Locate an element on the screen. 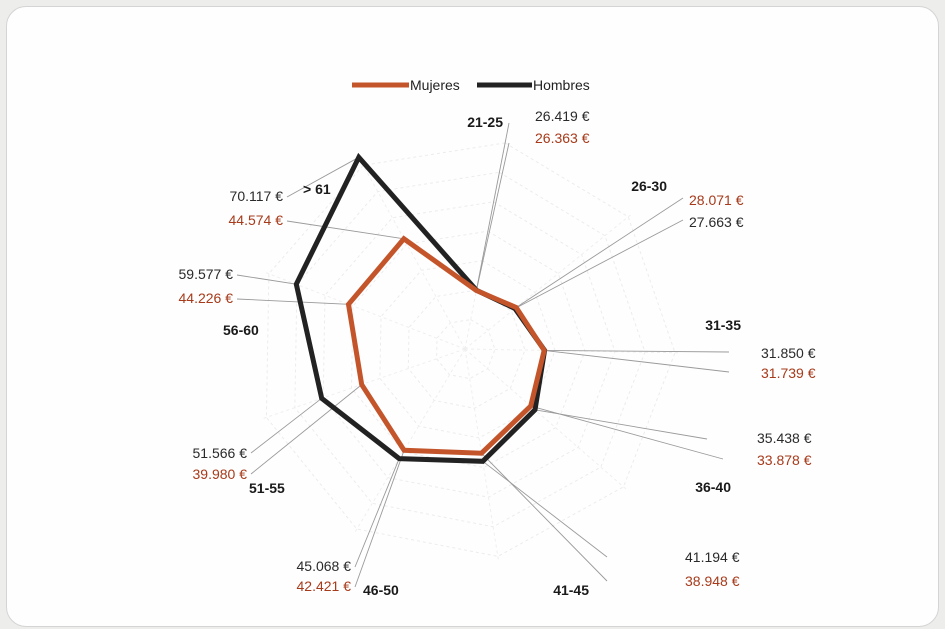  series-hombres-line is located at coordinates (420, 308).